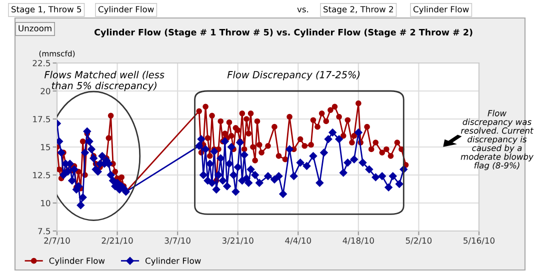 This screenshot has width=535, height=273. I want to click on y-tick-label: 7.5, so click(44, 231).